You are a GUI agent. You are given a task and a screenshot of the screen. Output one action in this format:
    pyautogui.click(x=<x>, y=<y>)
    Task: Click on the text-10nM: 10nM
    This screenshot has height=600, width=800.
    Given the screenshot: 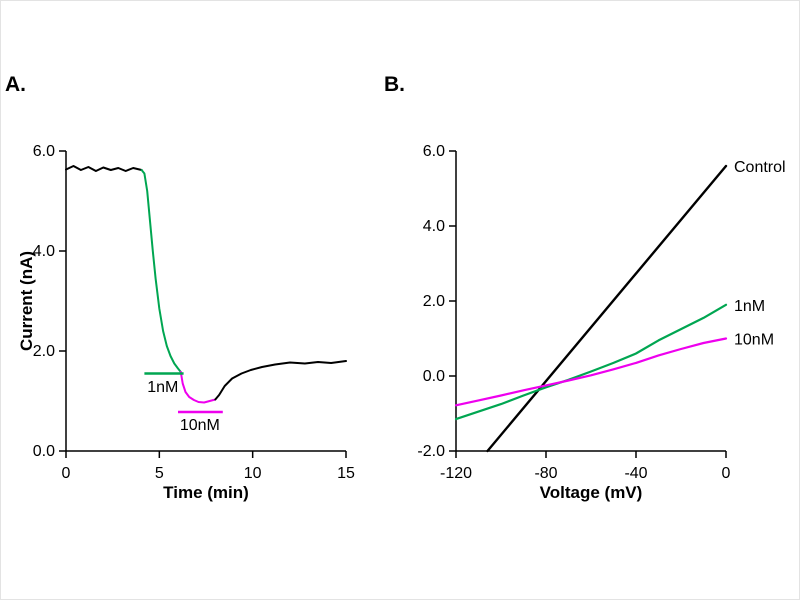 What is the action you would take?
    pyautogui.click(x=200, y=425)
    